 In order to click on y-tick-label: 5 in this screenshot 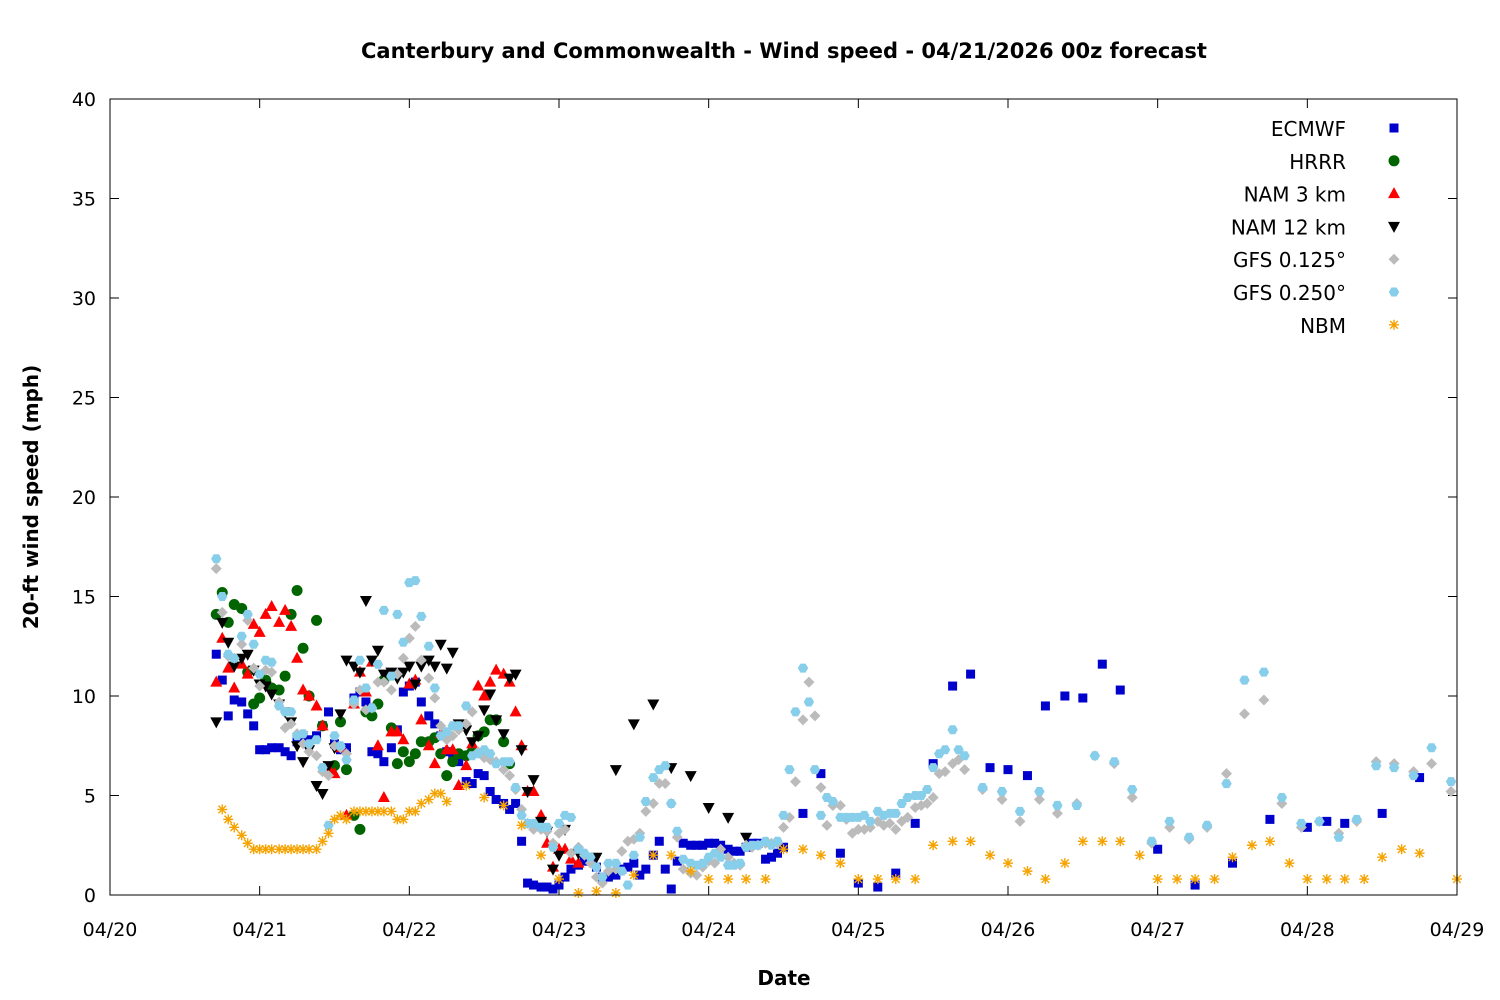, I will do `click(90, 797)`.